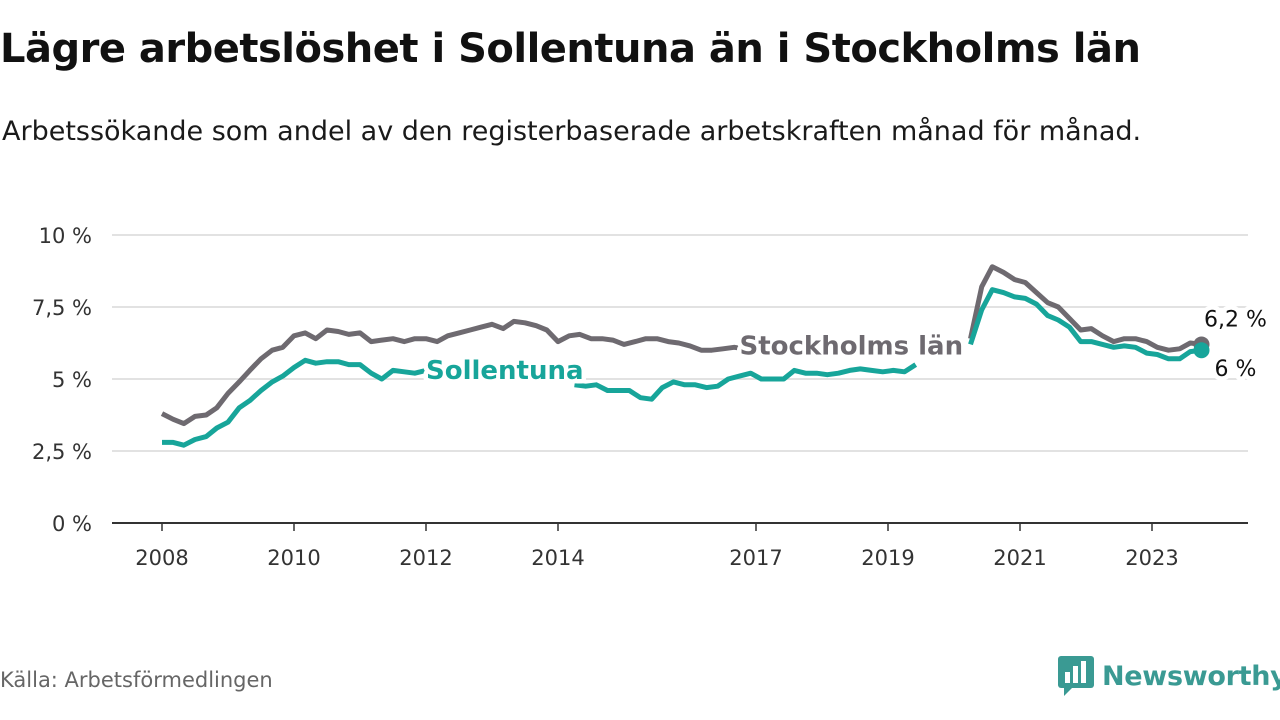  I want to click on series-label-sollentuna: Sollentuna, so click(505, 371).